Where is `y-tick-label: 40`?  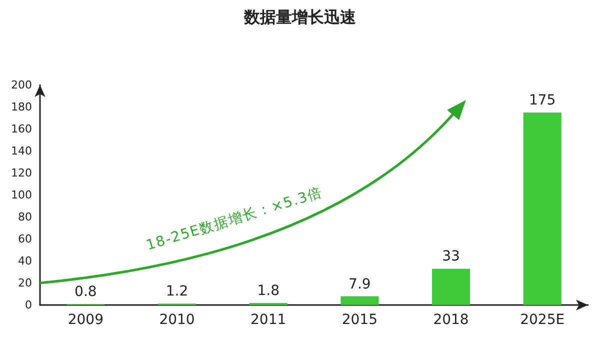 y-tick-label: 40 is located at coordinates (25, 261).